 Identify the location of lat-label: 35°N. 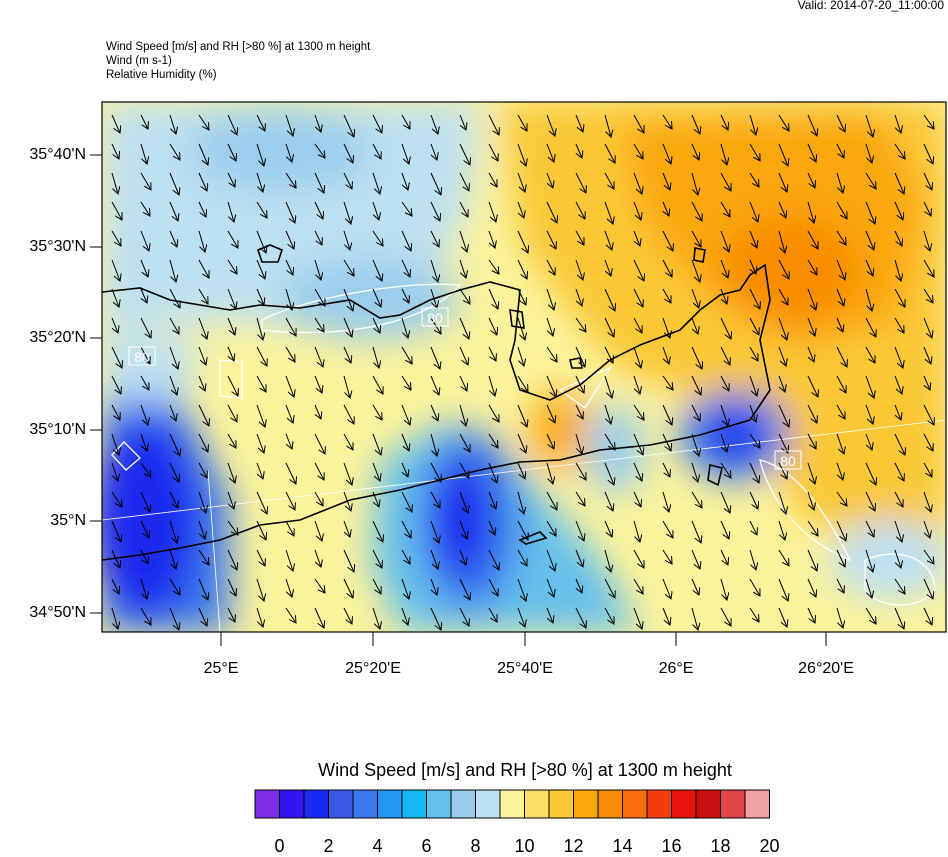
(68, 520).